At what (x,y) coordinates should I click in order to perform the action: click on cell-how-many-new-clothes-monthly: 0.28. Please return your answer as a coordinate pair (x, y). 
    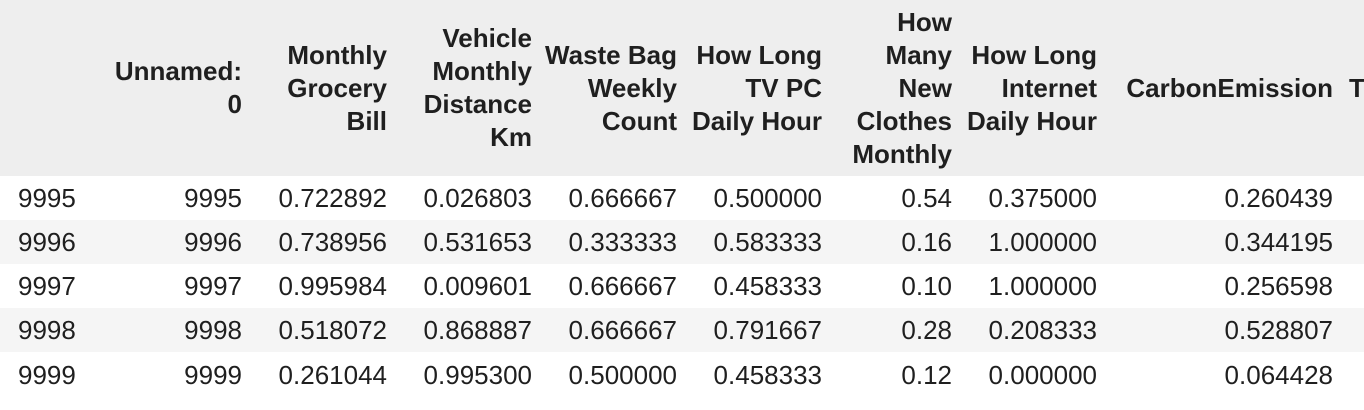
    Looking at the image, I should click on (926, 329).